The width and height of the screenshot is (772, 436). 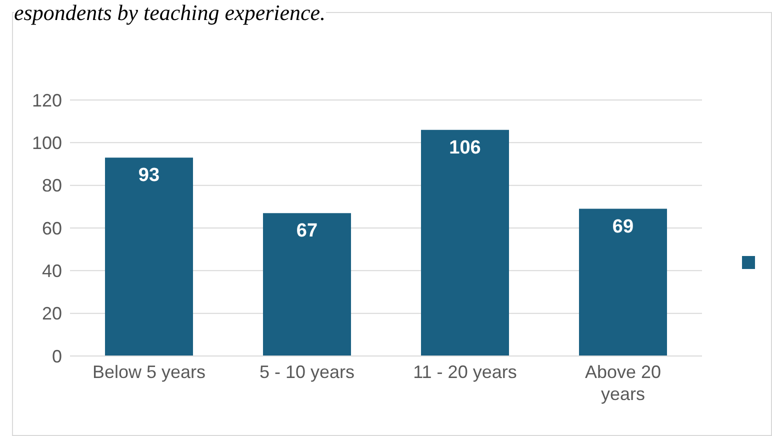 What do you see at coordinates (170, 13) in the screenshot?
I see `chart-title: espondents by teaching experience.` at bounding box center [170, 13].